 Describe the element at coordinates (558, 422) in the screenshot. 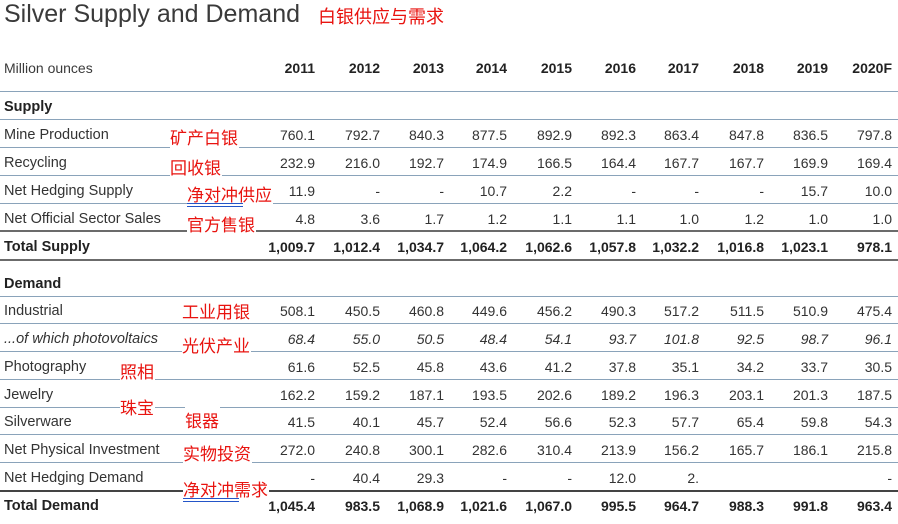

I see `demand-row-cell: 56.6` at that location.